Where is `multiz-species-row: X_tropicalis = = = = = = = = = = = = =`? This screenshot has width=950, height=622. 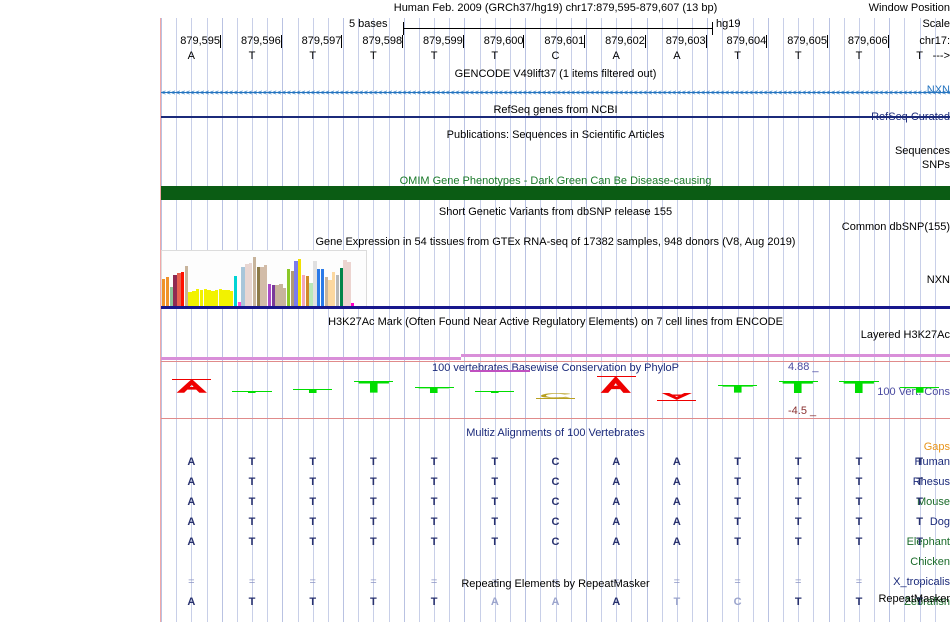
multiz-species-row: X_tropicalis = = = = = = = = = = = = = is located at coordinates (475, 582).